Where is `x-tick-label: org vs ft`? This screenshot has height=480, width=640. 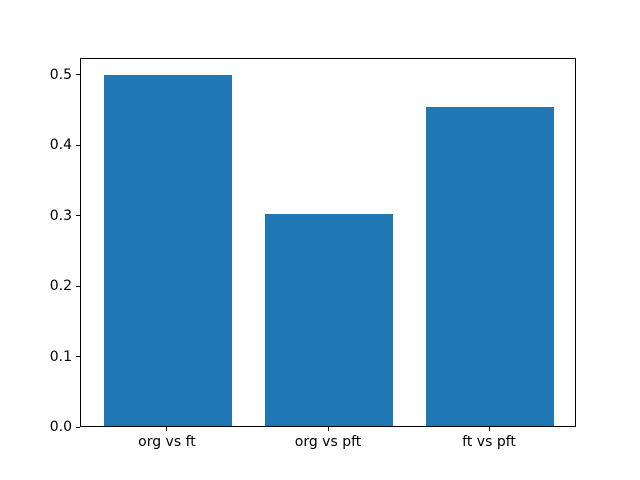 x-tick-label: org vs ft is located at coordinates (167, 442).